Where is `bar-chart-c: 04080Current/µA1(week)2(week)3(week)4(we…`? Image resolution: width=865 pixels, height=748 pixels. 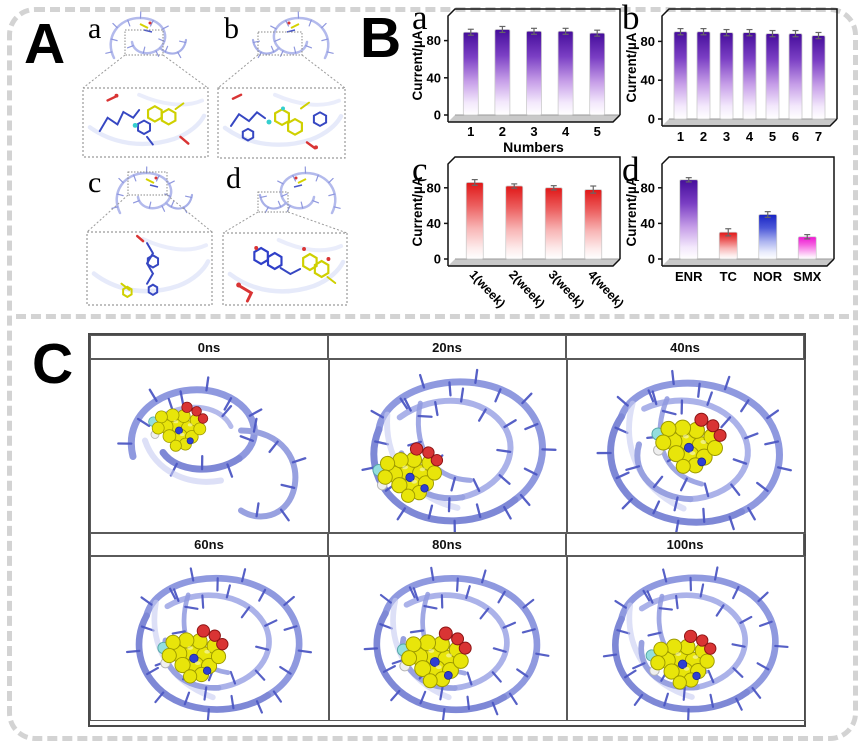
bar-chart-c: 04080Current/µA1(week)2(week)3(week)4(we… is located at coordinates (518, 233).